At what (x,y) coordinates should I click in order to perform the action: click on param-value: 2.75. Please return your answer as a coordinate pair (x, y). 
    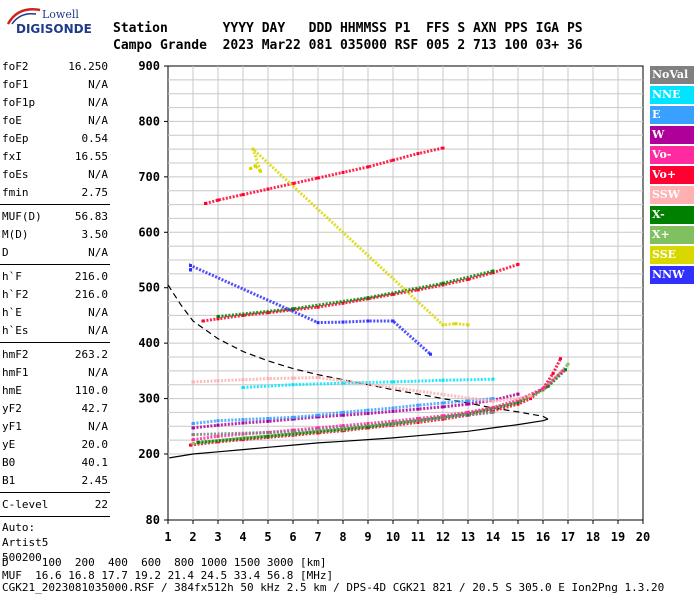
    Looking at the image, I should click on (95, 192).